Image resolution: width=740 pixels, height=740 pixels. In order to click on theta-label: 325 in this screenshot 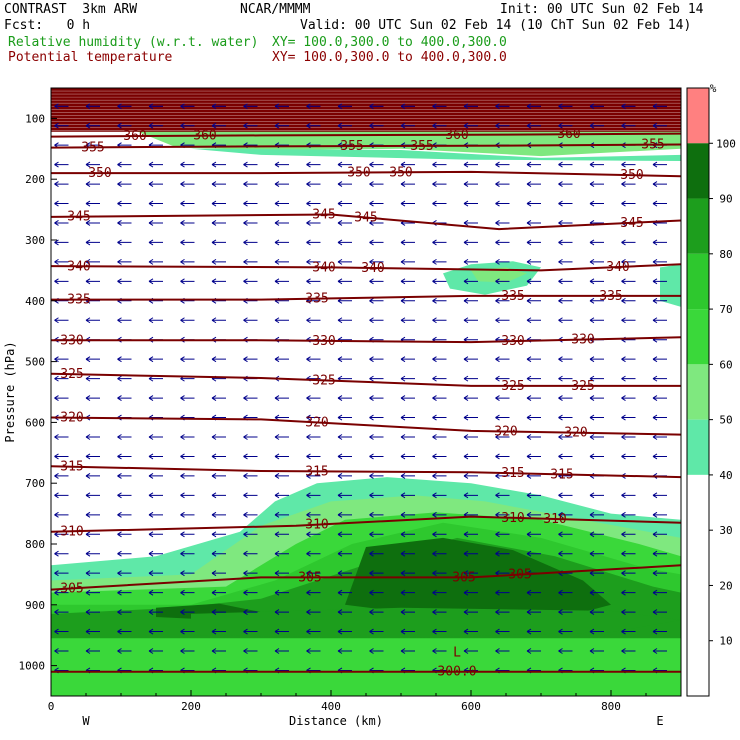, I will do `click(582, 386)`.